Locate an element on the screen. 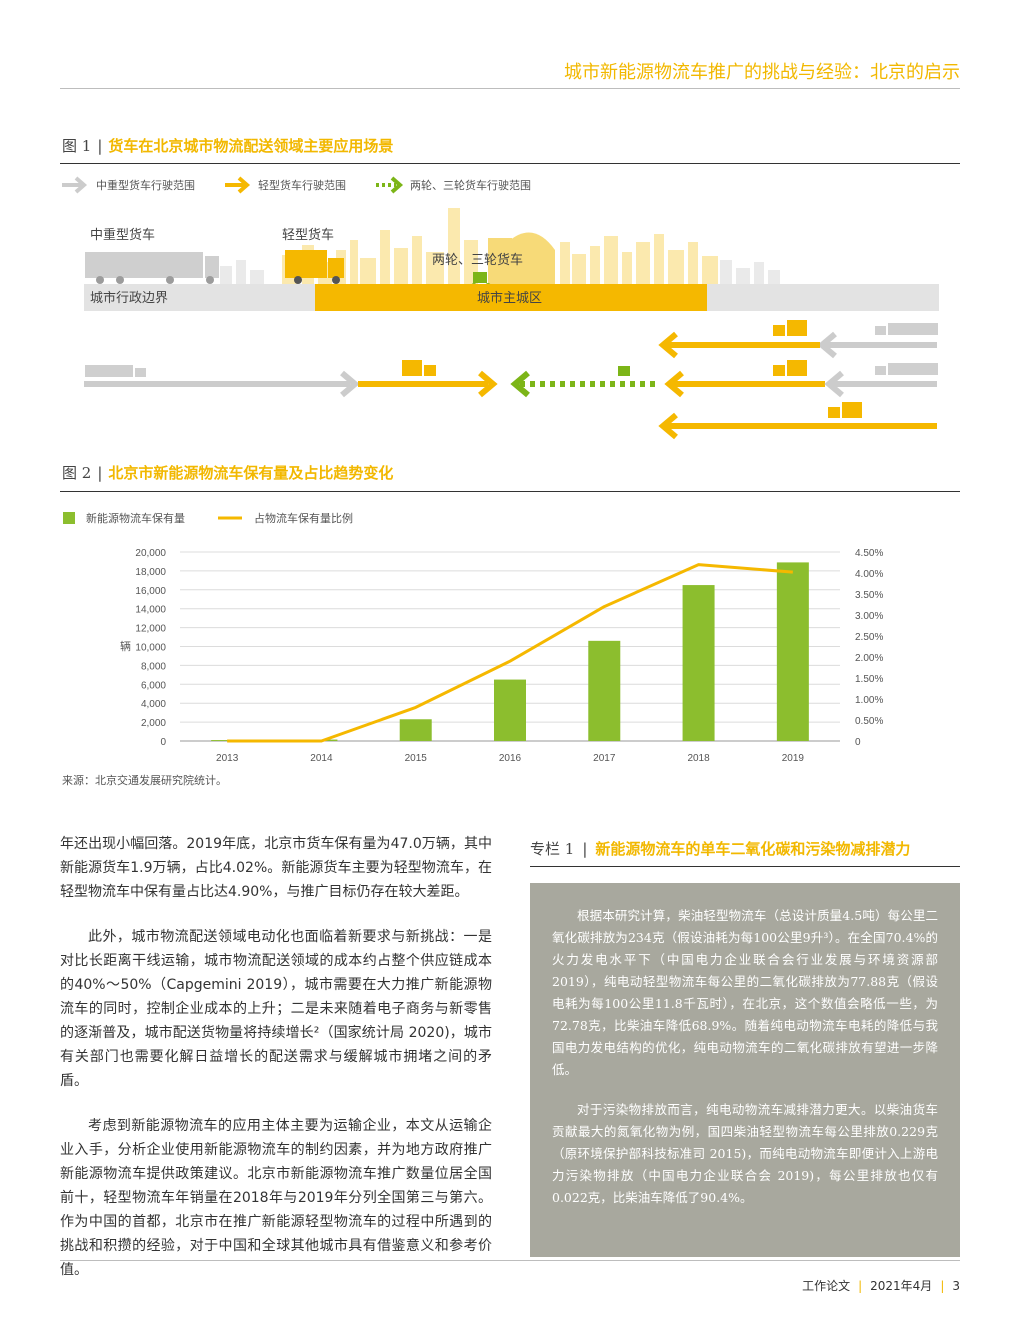  chart-gridlines is located at coordinates (510, 646).